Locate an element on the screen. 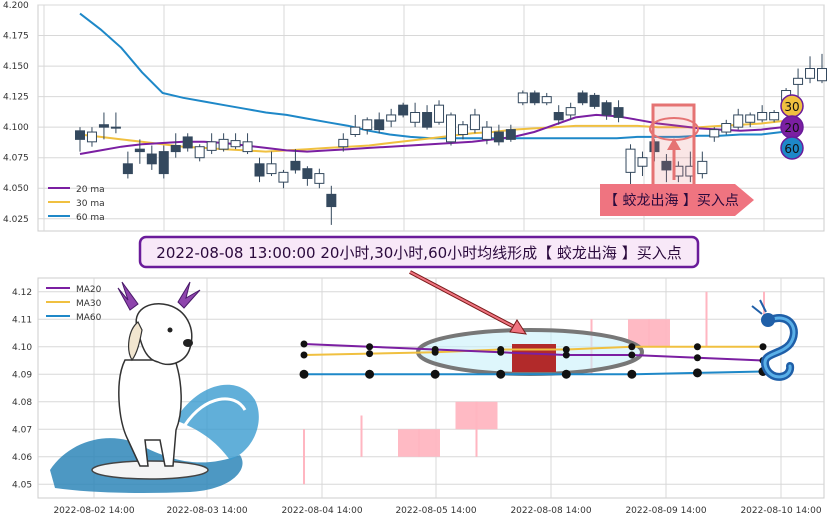 Image resolution: width=827 pixels, height=522 pixels. bottom-ma20-series is located at coordinates (533, 352).